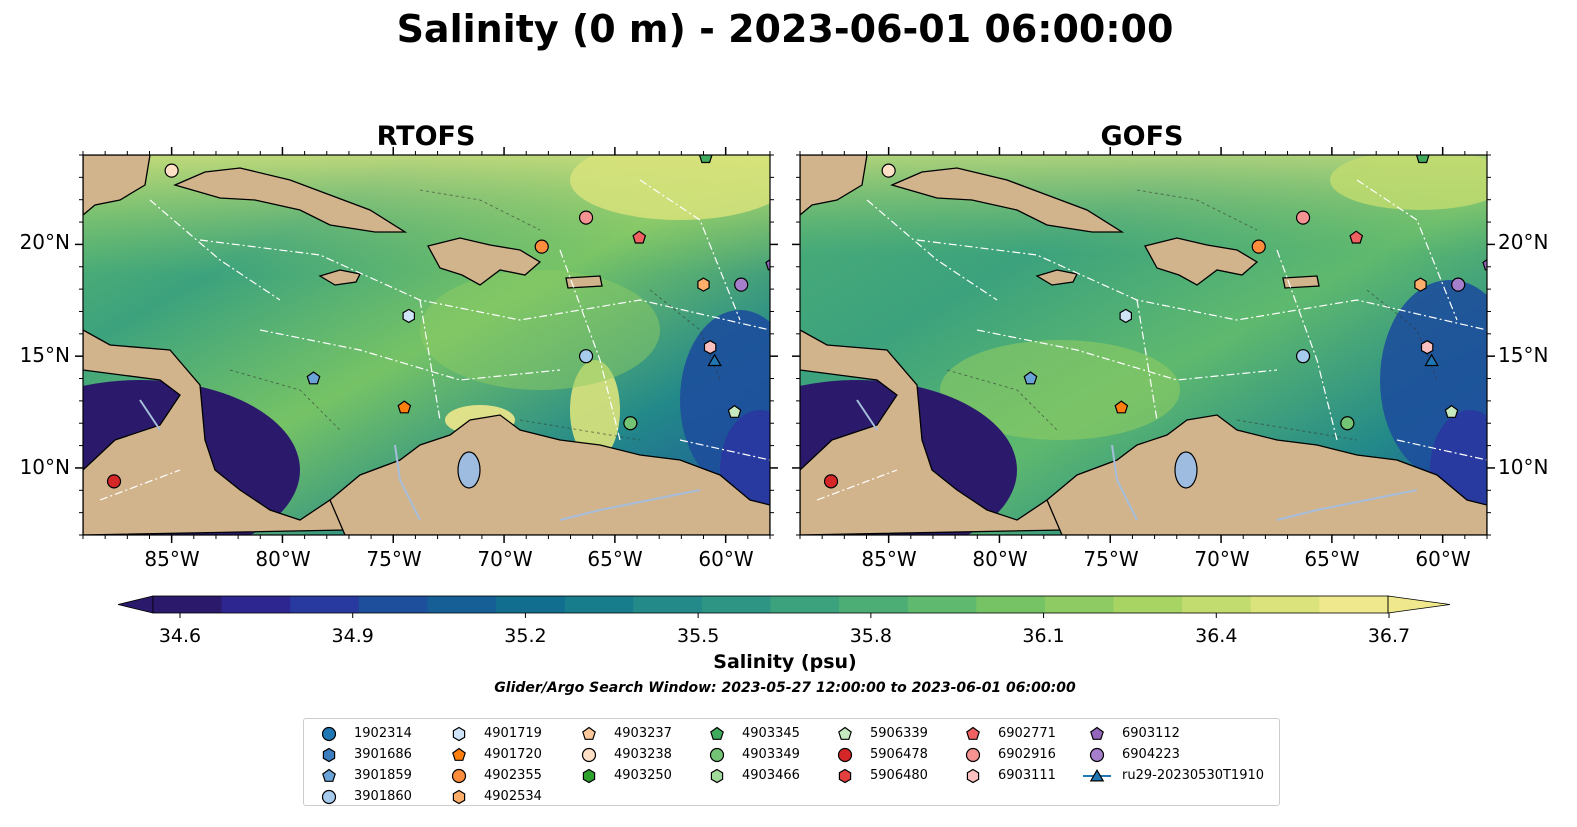 The image size is (1577, 827). I want to click on legend-item: 4903466, so click(751, 775).